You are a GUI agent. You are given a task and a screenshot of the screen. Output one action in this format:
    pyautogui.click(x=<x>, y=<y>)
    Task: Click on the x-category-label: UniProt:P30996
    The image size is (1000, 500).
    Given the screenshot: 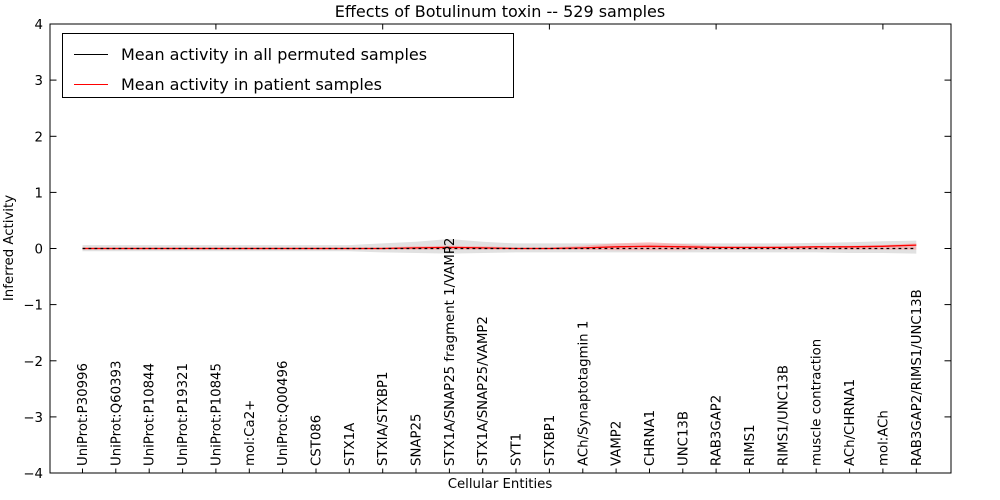 What is the action you would take?
    pyautogui.click(x=83, y=414)
    